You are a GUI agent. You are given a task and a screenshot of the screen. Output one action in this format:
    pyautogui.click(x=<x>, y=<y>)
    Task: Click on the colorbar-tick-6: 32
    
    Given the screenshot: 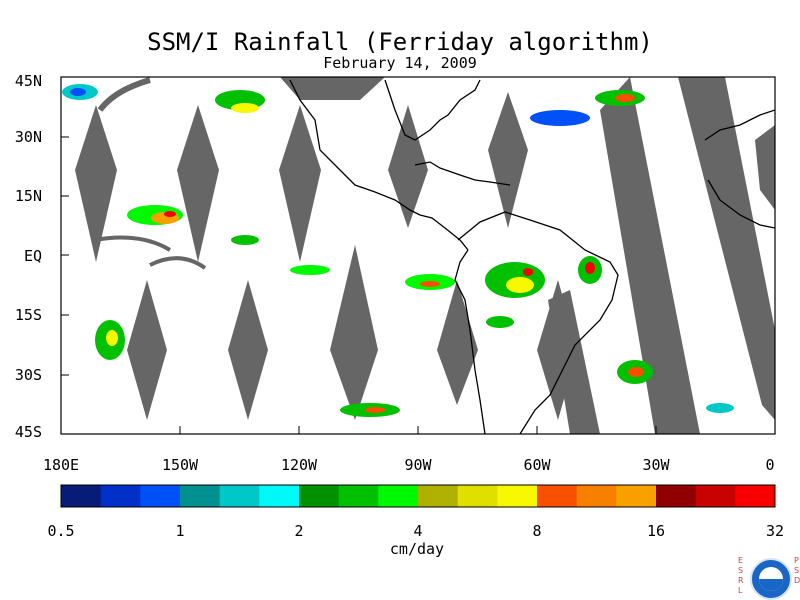 What is the action you would take?
    pyautogui.click(x=775, y=531)
    